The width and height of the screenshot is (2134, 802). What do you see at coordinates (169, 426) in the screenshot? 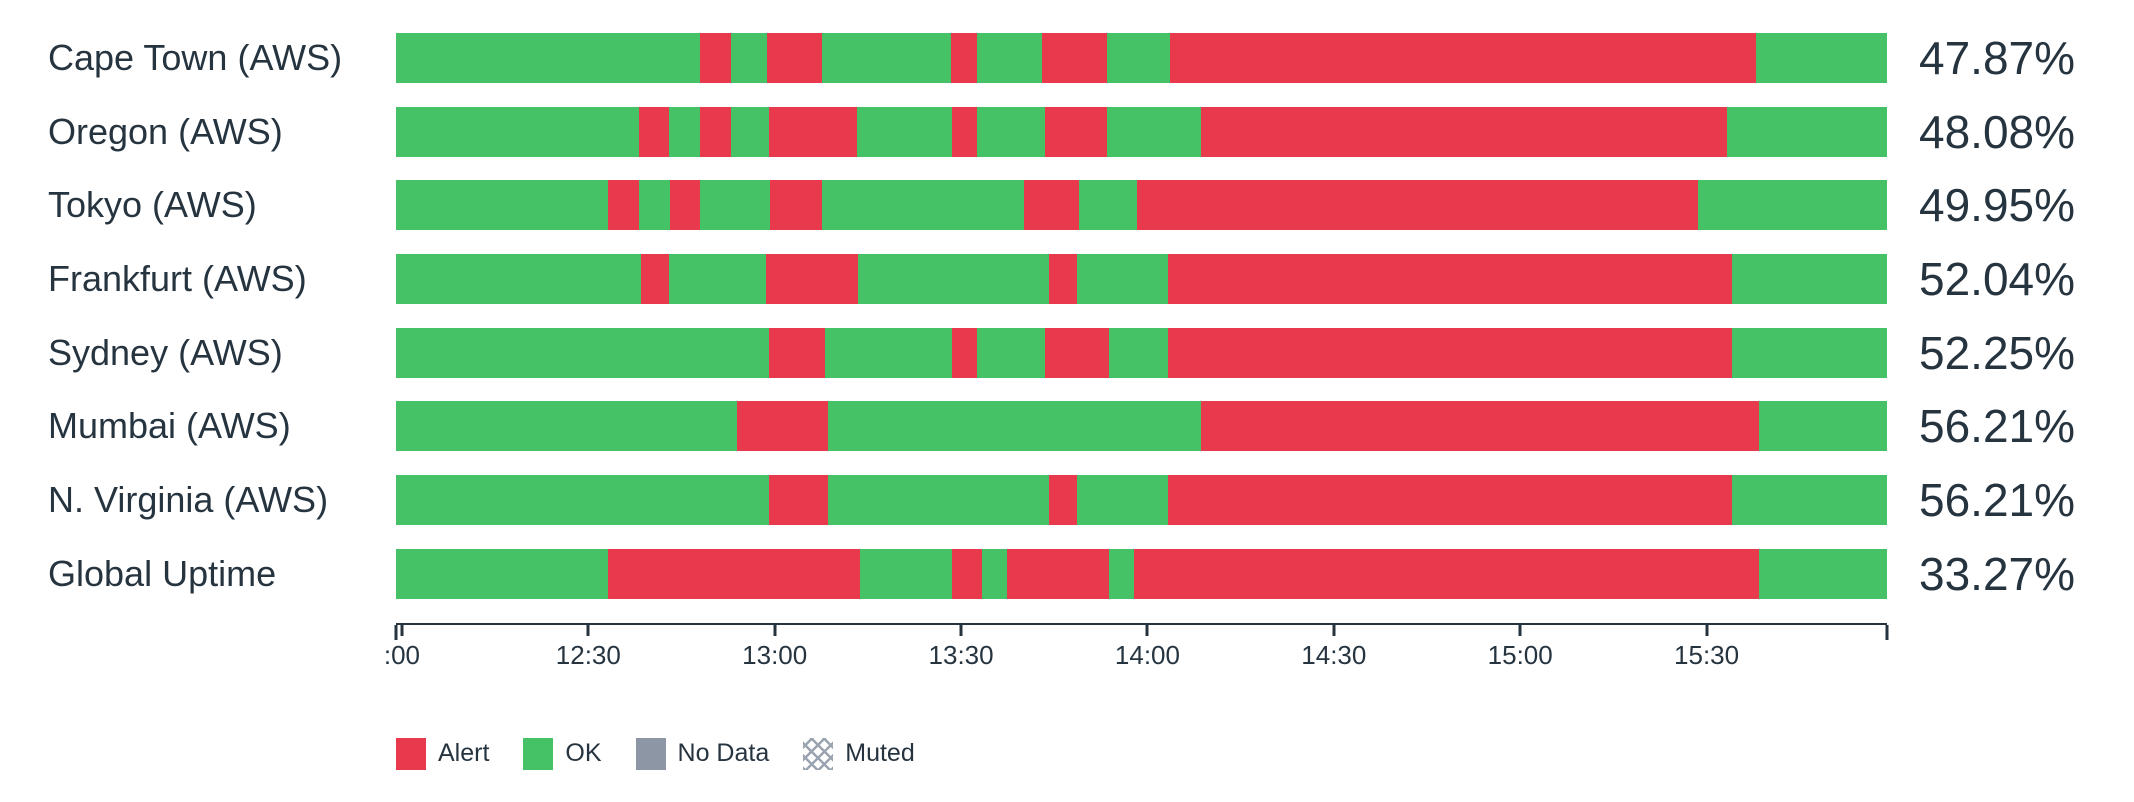
I see `region-label: Mumbai (AWS)` at bounding box center [169, 426].